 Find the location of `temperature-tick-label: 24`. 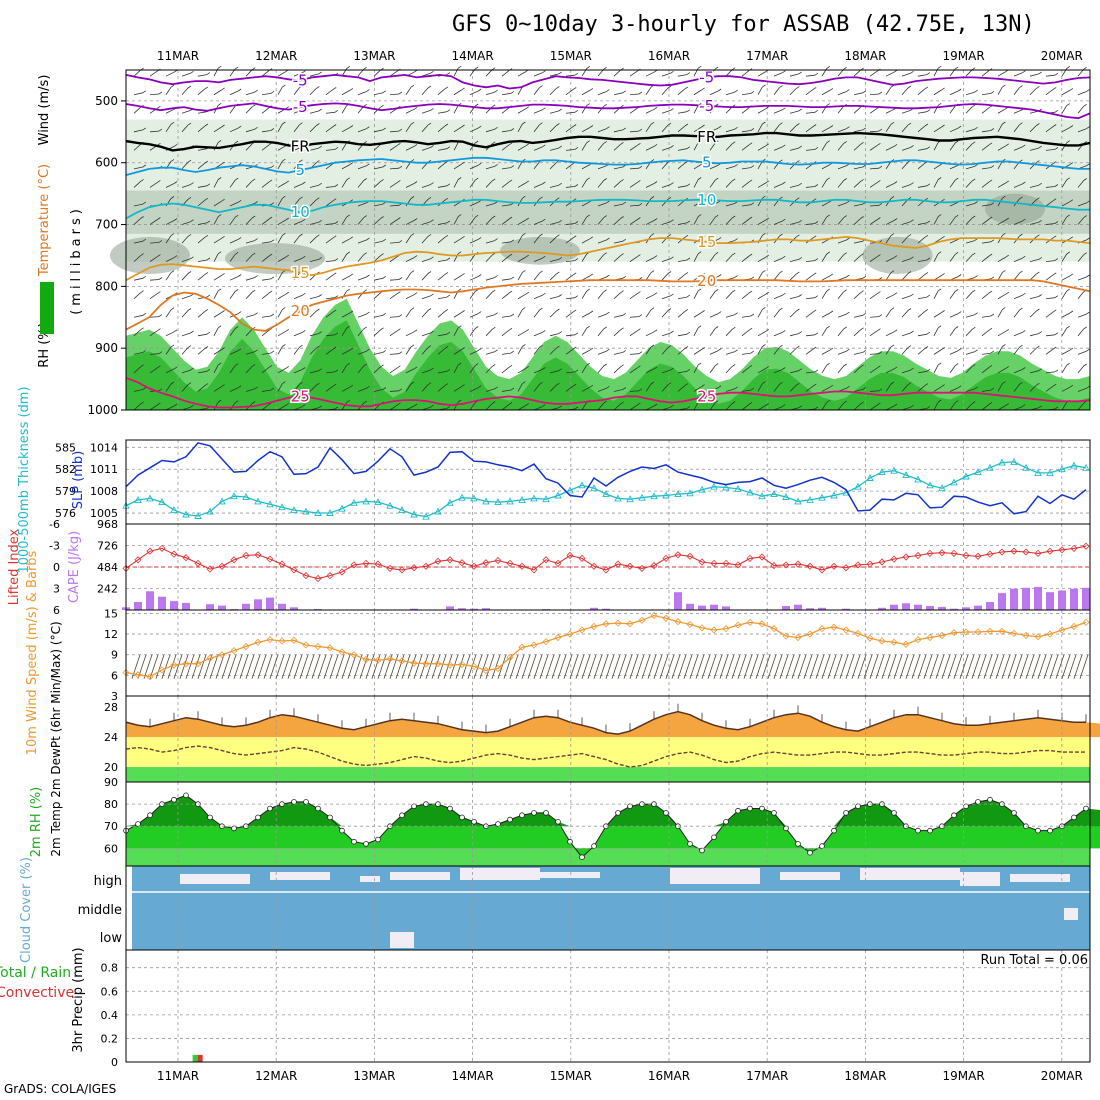

temperature-tick-label: 24 is located at coordinates (111, 737).